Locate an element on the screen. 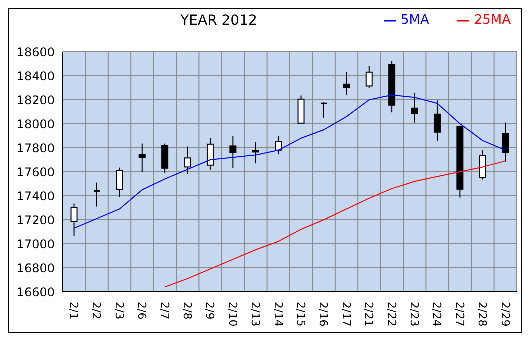 The image size is (530, 341). x-tick-label: 2/13 is located at coordinates (255, 314).